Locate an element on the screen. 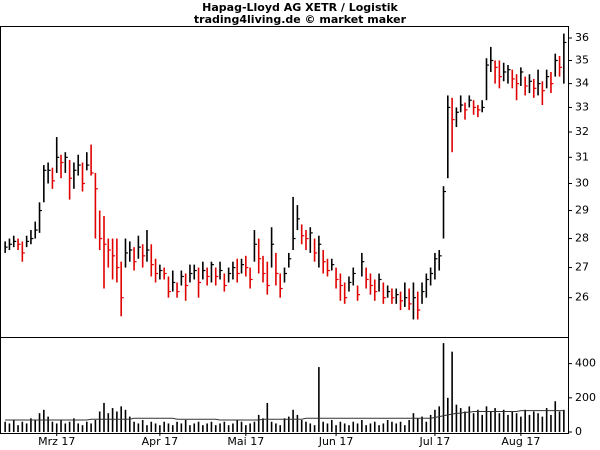 The image size is (600, 450). x-tick-label: Mrz 17 is located at coordinates (56, 441).